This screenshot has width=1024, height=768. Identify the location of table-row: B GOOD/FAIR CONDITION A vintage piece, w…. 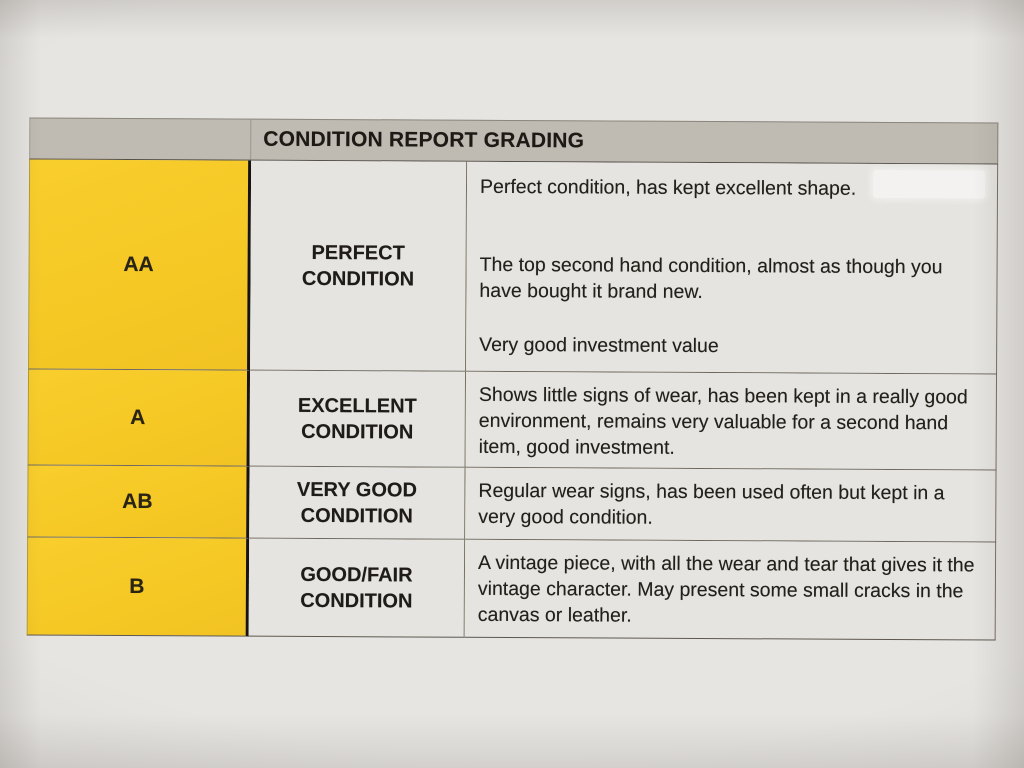
(511, 589).